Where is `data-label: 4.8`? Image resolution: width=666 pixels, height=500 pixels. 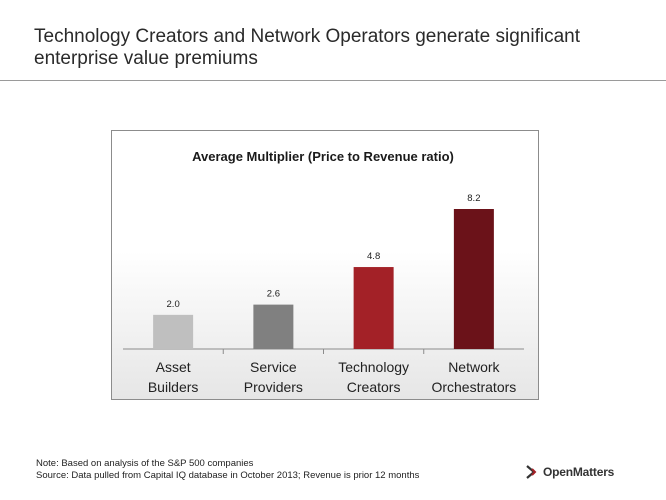 data-label: 4.8 is located at coordinates (373, 256).